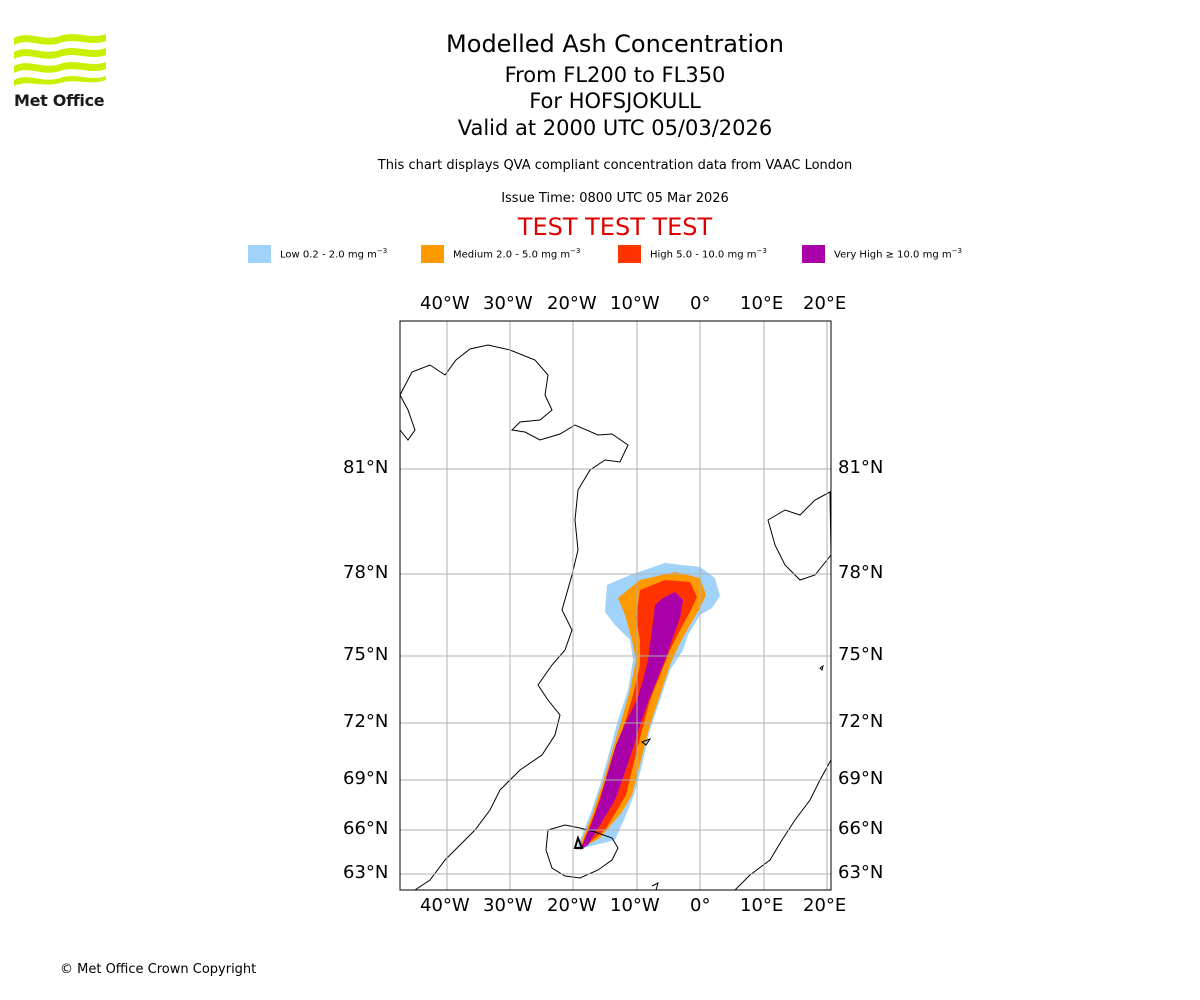 Image resolution: width=1200 pixels, height=1000 pixels. I want to click on lat-label-right: 63°N, so click(861, 872).